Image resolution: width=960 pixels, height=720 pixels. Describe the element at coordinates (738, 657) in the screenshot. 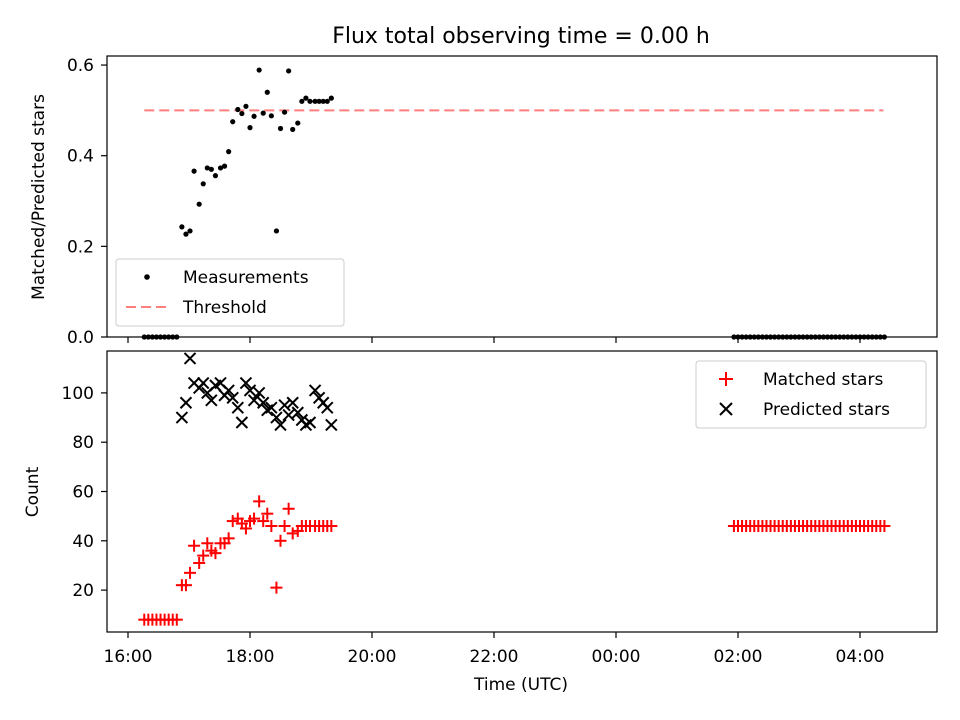

I see `x-tick-label: 02:00` at that location.